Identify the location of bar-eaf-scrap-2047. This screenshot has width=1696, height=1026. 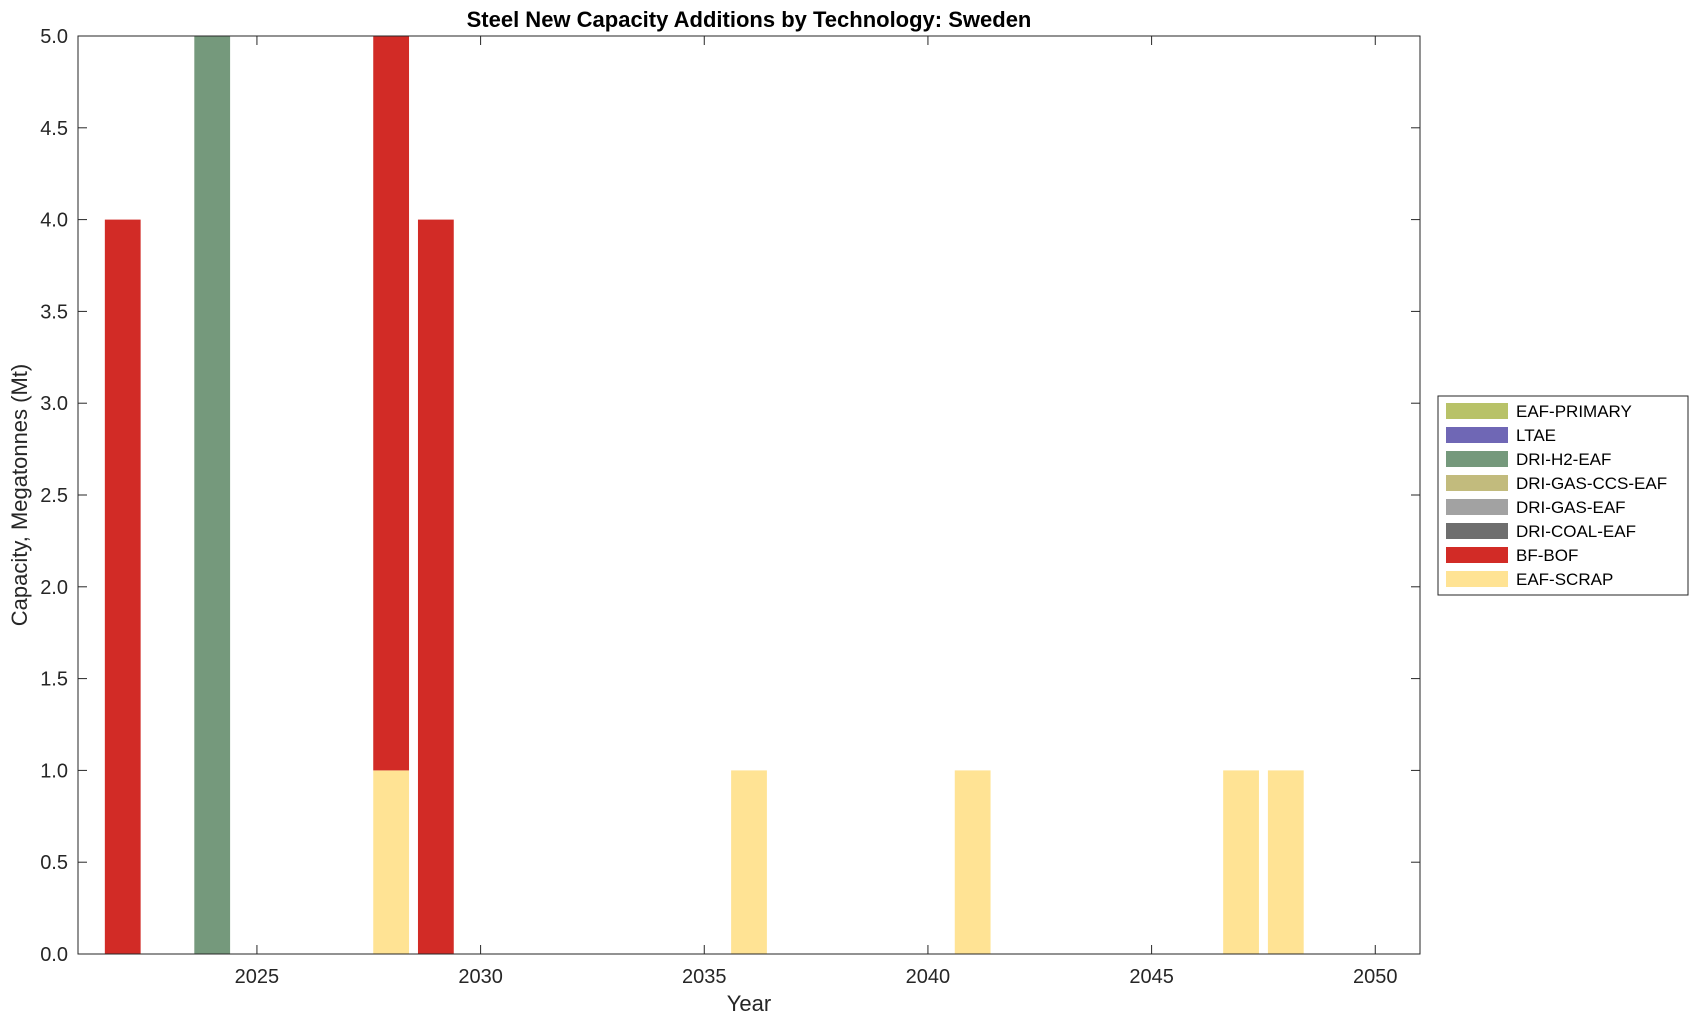
(1241, 862).